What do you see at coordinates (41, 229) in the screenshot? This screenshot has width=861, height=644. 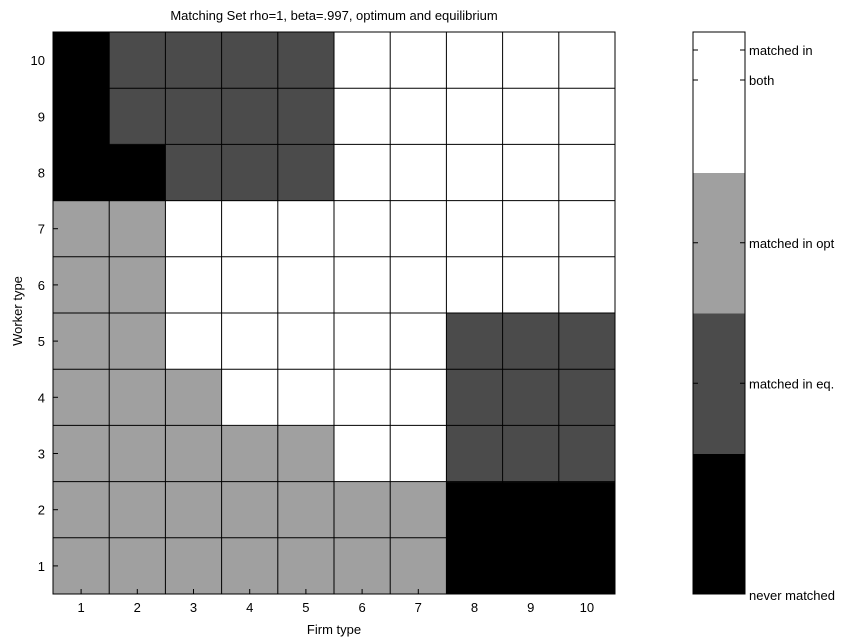 I see `y-tick-label: 7` at bounding box center [41, 229].